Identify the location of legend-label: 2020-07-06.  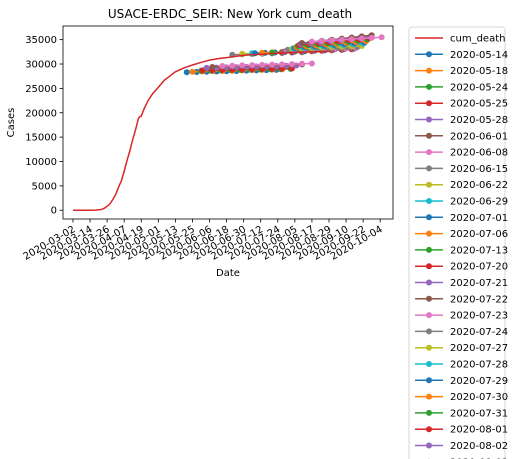
(479, 234).